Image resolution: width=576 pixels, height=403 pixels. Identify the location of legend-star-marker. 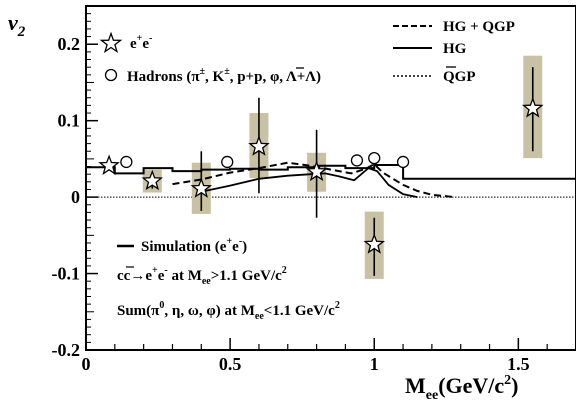
(111, 42).